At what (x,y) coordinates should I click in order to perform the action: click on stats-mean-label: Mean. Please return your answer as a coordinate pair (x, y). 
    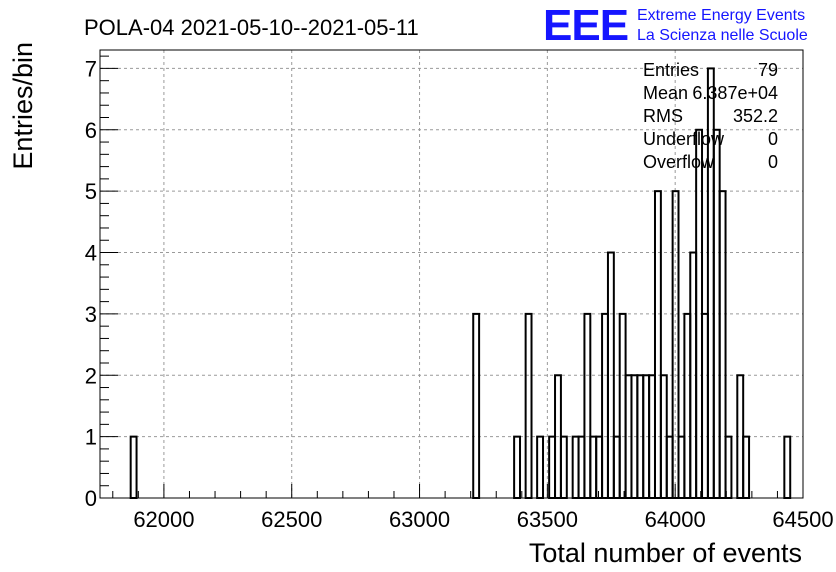
    Looking at the image, I should click on (665, 93).